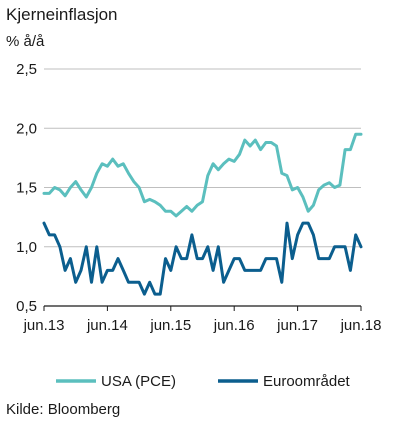 Image resolution: width=414 pixels, height=426 pixels. I want to click on x-tick-label: jun.18, so click(361, 325).